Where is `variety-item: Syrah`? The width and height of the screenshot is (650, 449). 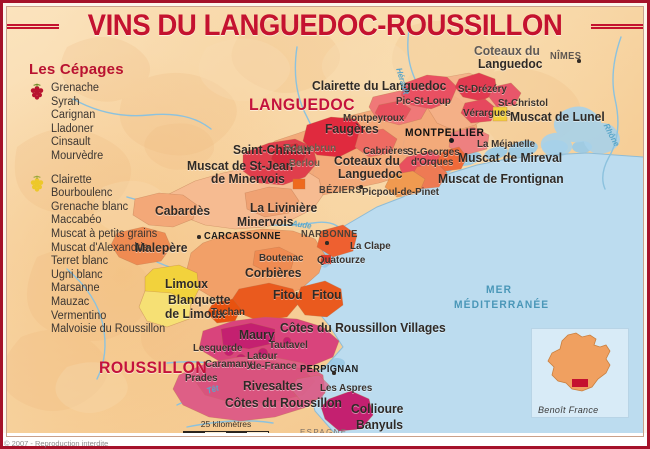
variety-item: Syrah is located at coordinates (65, 101).